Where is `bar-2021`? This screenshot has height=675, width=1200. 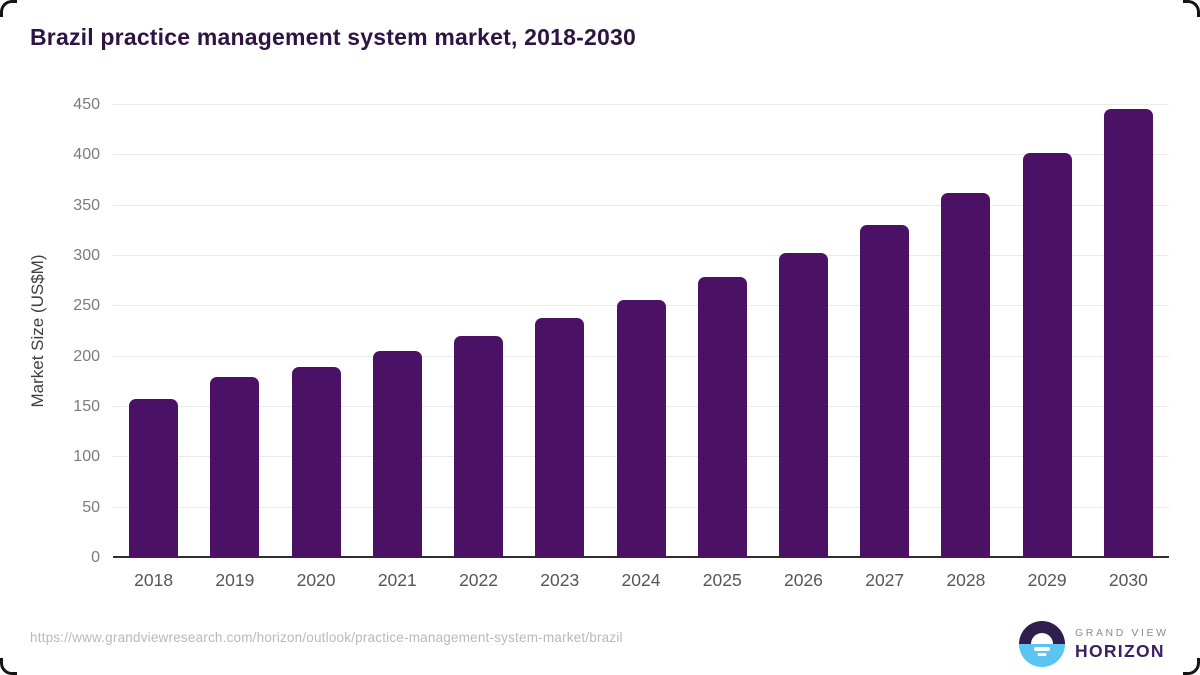
bar-2021 is located at coordinates (397, 453).